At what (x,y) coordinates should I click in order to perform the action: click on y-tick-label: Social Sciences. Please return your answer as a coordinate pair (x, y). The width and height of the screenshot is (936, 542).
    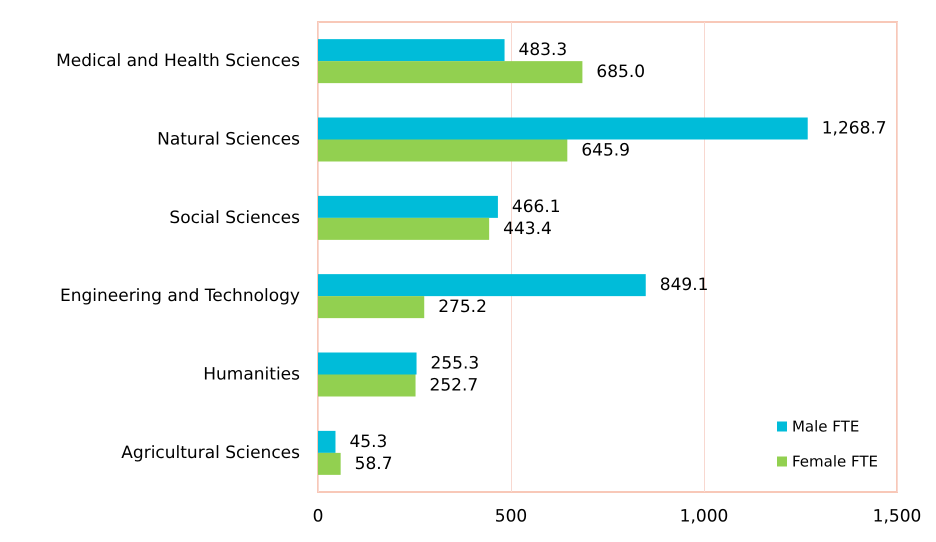
    Looking at the image, I should click on (234, 218).